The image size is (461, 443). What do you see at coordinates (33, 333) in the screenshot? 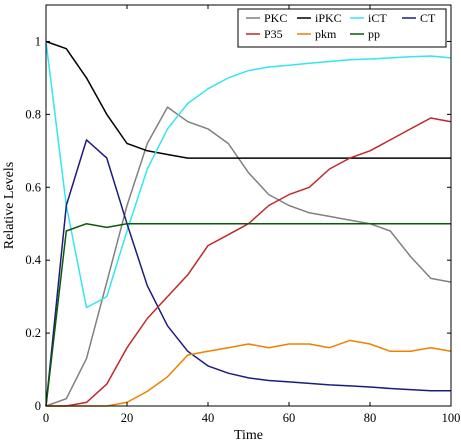
I see `y-tick-label: 0.2` at bounding box center [33, 333].